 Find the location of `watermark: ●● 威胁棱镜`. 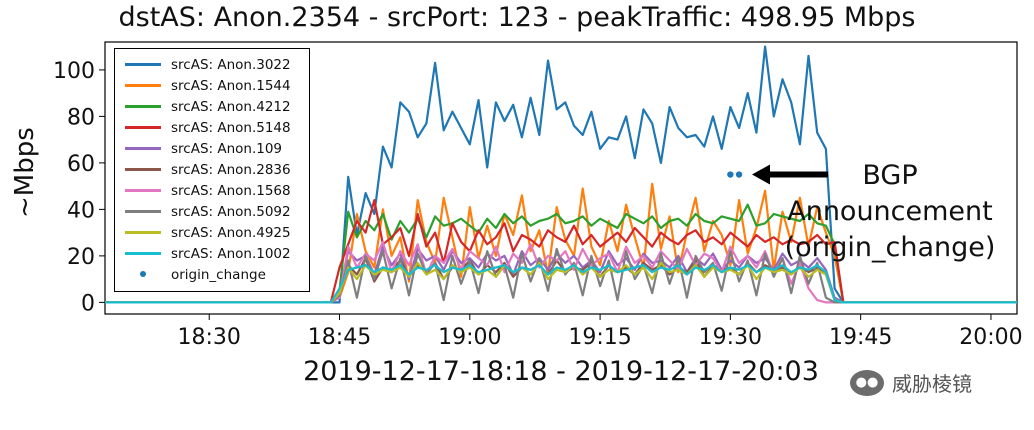

watermark: ●● 威胁棱镜 is located at coordinates (911, 382).